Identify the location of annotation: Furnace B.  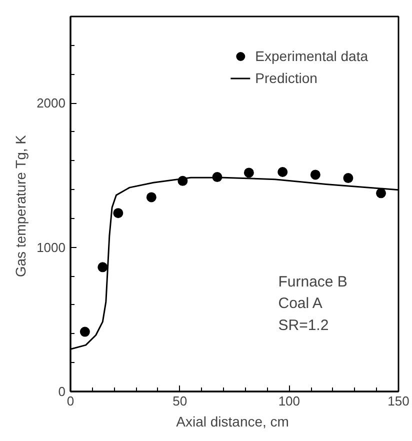
(313, 282).